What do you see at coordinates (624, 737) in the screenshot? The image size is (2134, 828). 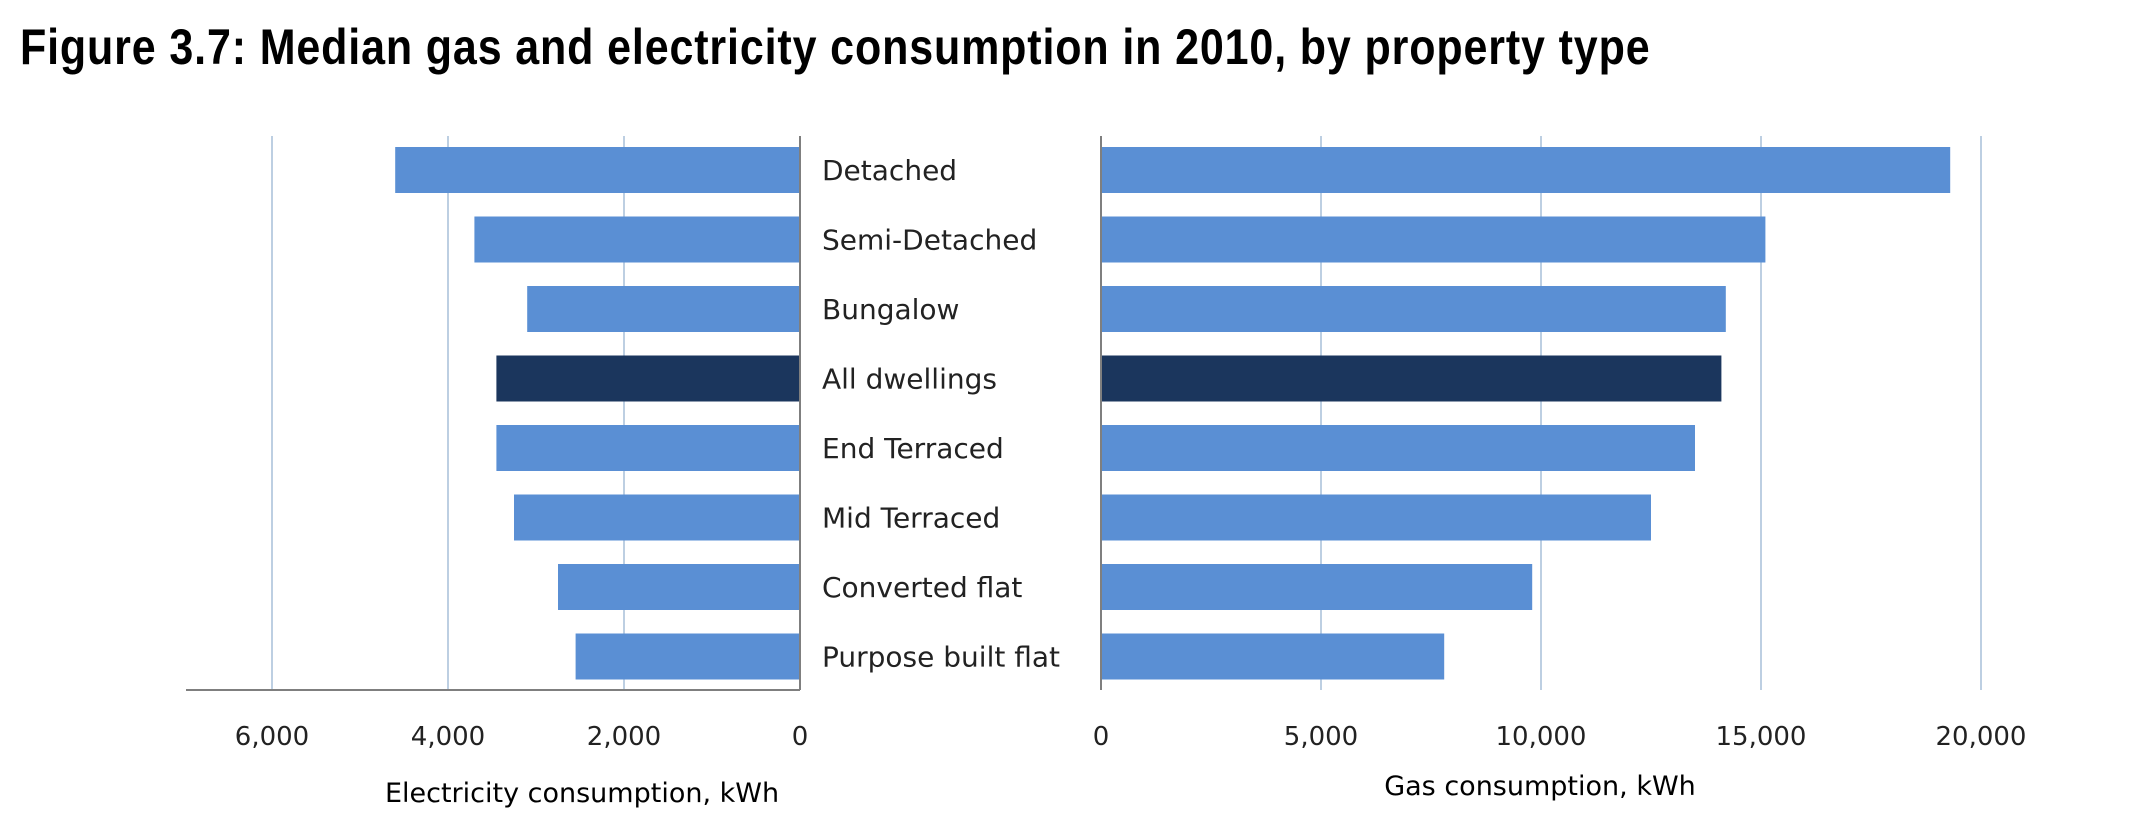 I see `elec-tick-label: 2,000` at bounding box center [624, 737].